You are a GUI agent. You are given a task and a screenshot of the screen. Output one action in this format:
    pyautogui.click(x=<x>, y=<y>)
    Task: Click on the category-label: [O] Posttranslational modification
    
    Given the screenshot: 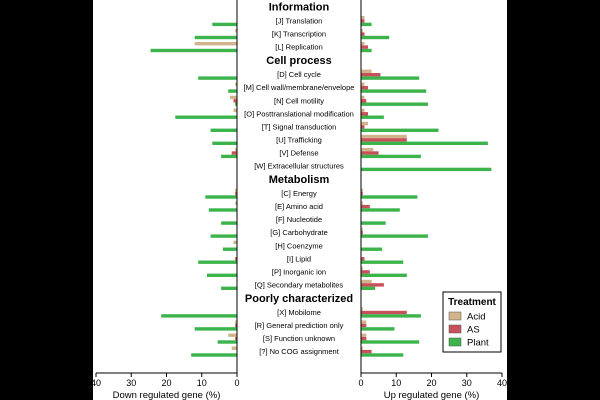 What is the action you would take?
    pyautogui.click(x=299, y=113)
    